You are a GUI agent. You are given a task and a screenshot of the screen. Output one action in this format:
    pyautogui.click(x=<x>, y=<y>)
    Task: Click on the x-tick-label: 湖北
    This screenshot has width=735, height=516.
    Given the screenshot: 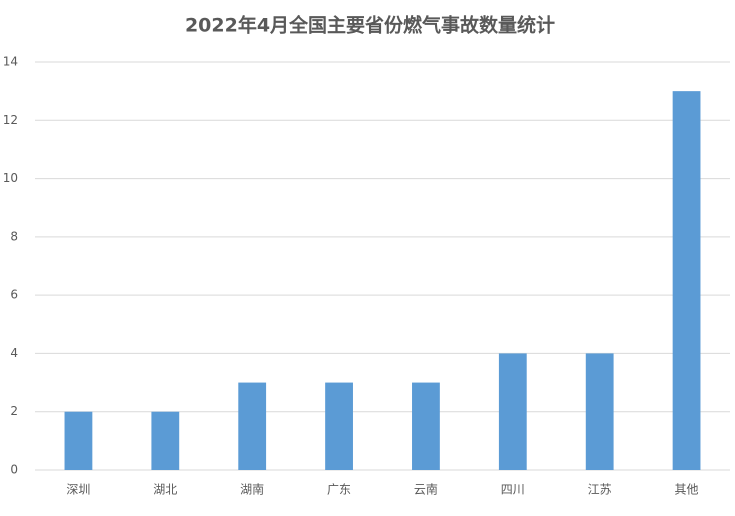 What is the action you would take?
    pyautogui.click(x=165, y=489)
    